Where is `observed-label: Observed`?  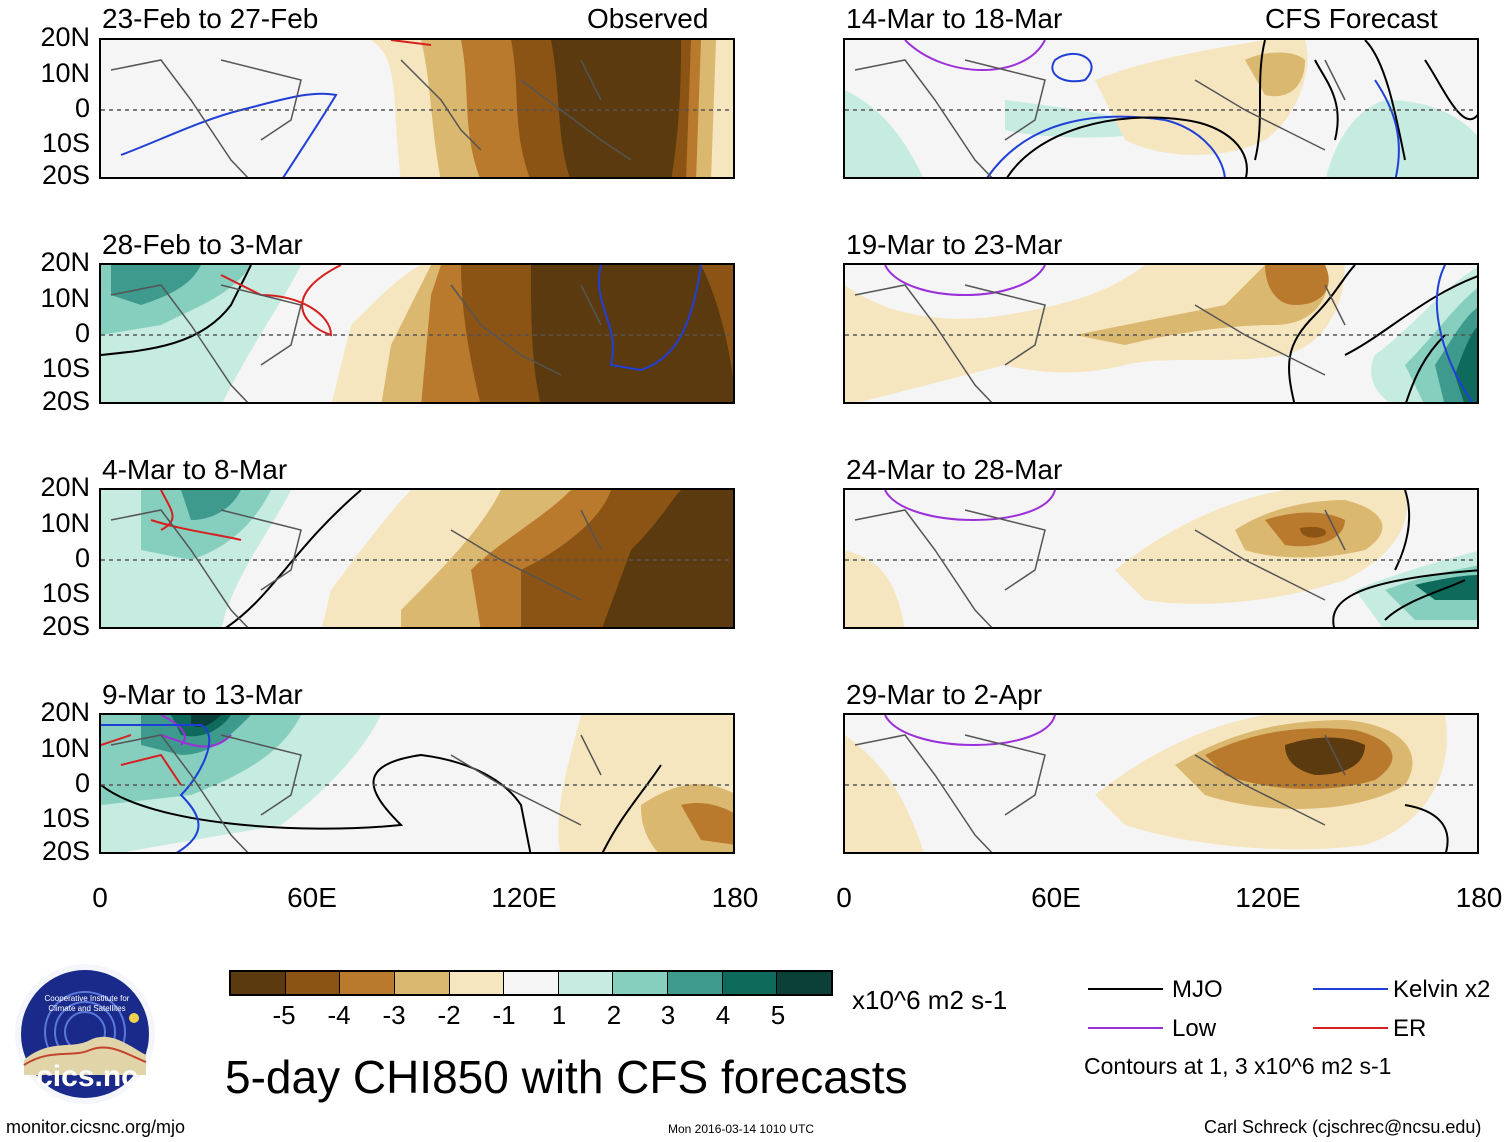
observed-label: Observed is located at coordinates (648, 18).